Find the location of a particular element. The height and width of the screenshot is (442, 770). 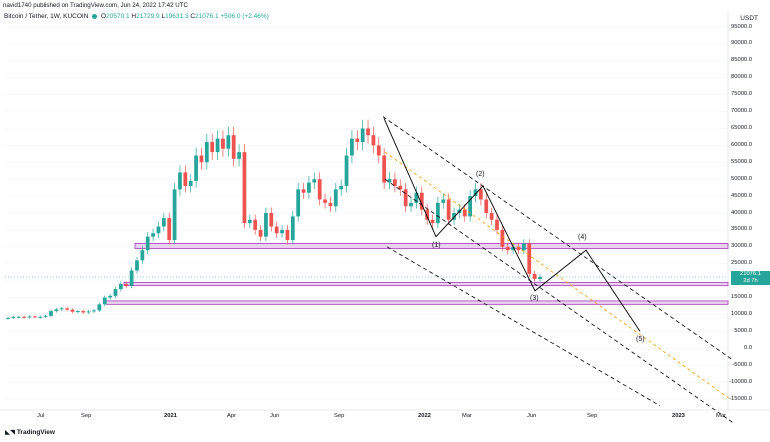

tradingview-logo: ◣◥ TradingView is located at coordinates (30, 432).